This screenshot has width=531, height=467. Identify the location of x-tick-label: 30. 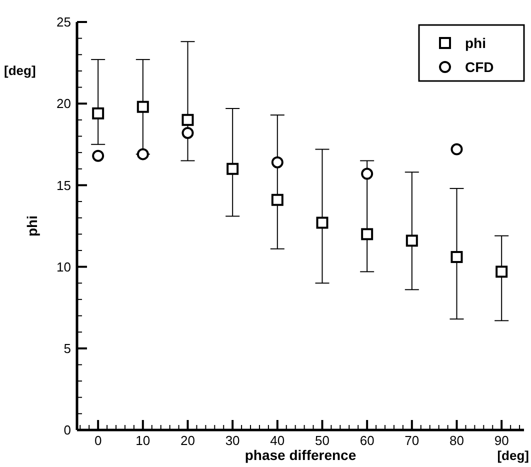
(232, 440).